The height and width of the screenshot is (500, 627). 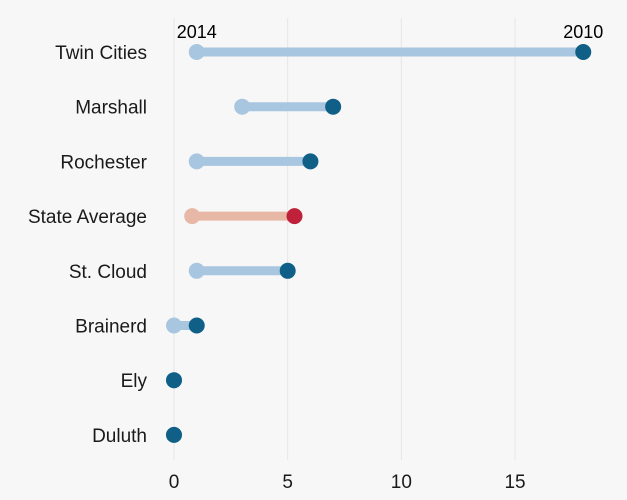 What do you see at coordinates (174, 482) in the screenshot?
I see `x-tick-label: 0` at bounding box center [174, 482].